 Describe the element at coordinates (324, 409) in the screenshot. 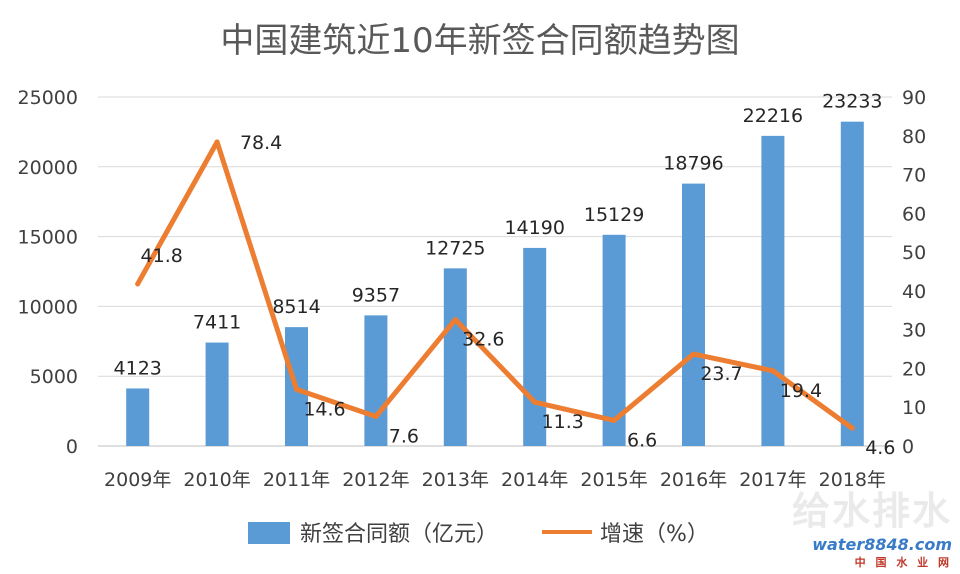

I see `line-value-label: 14.6` at that location.